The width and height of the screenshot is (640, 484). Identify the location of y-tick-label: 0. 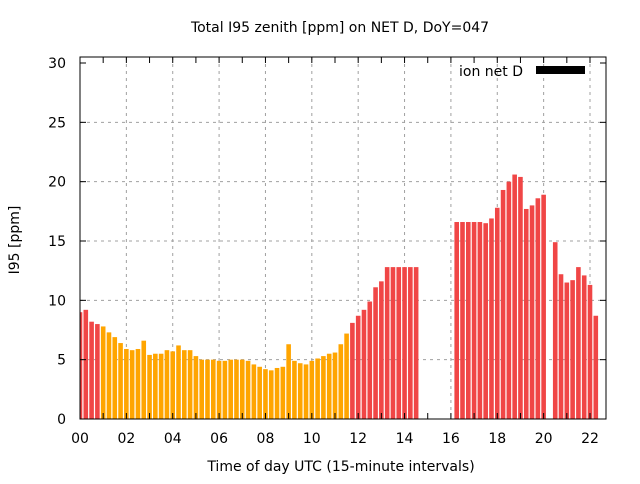
(61, 420).